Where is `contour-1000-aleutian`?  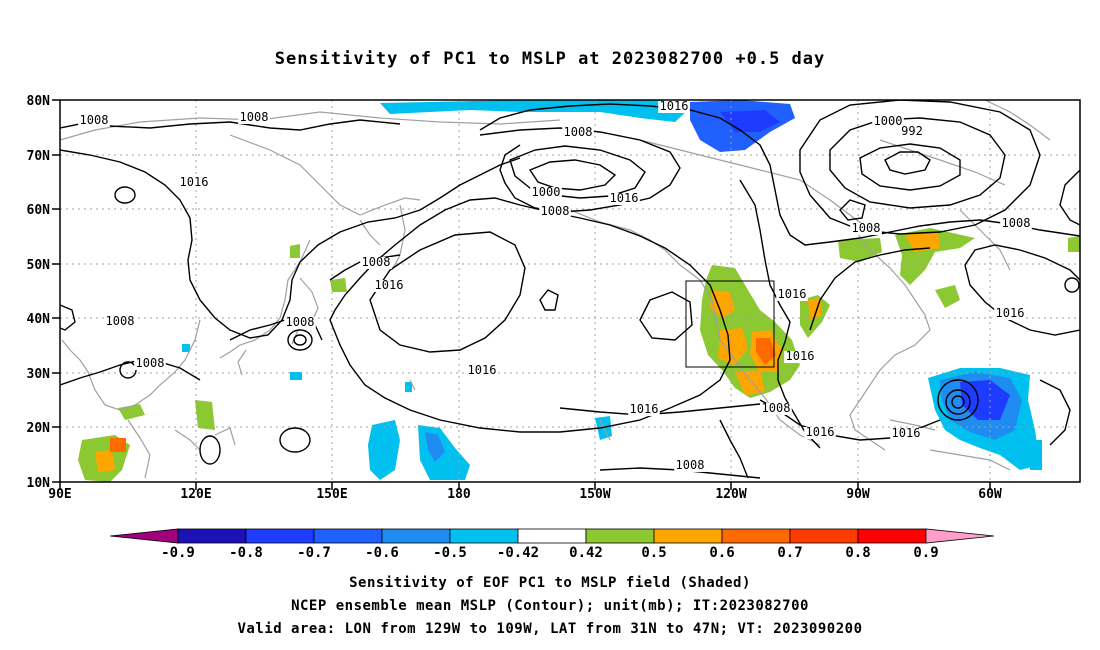
contour-1000-aleutian is located at coordinates (577, 172).